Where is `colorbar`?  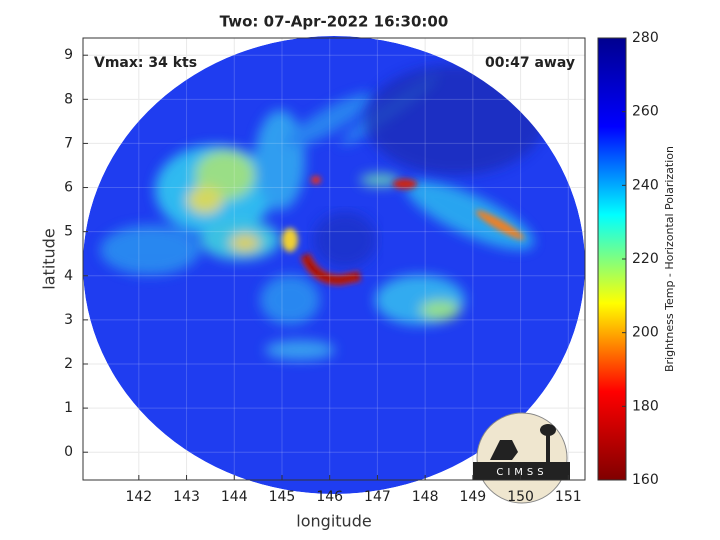 colorbar is located at coordinates (612, 259).